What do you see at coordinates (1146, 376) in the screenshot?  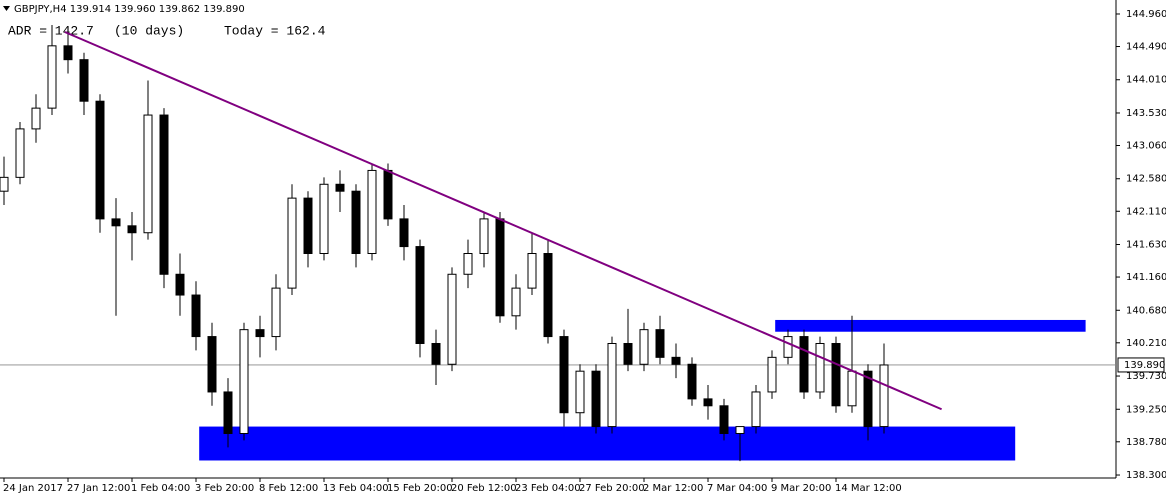 I see `y-tick-label: 139.730` at bounding box center [1146, 376].